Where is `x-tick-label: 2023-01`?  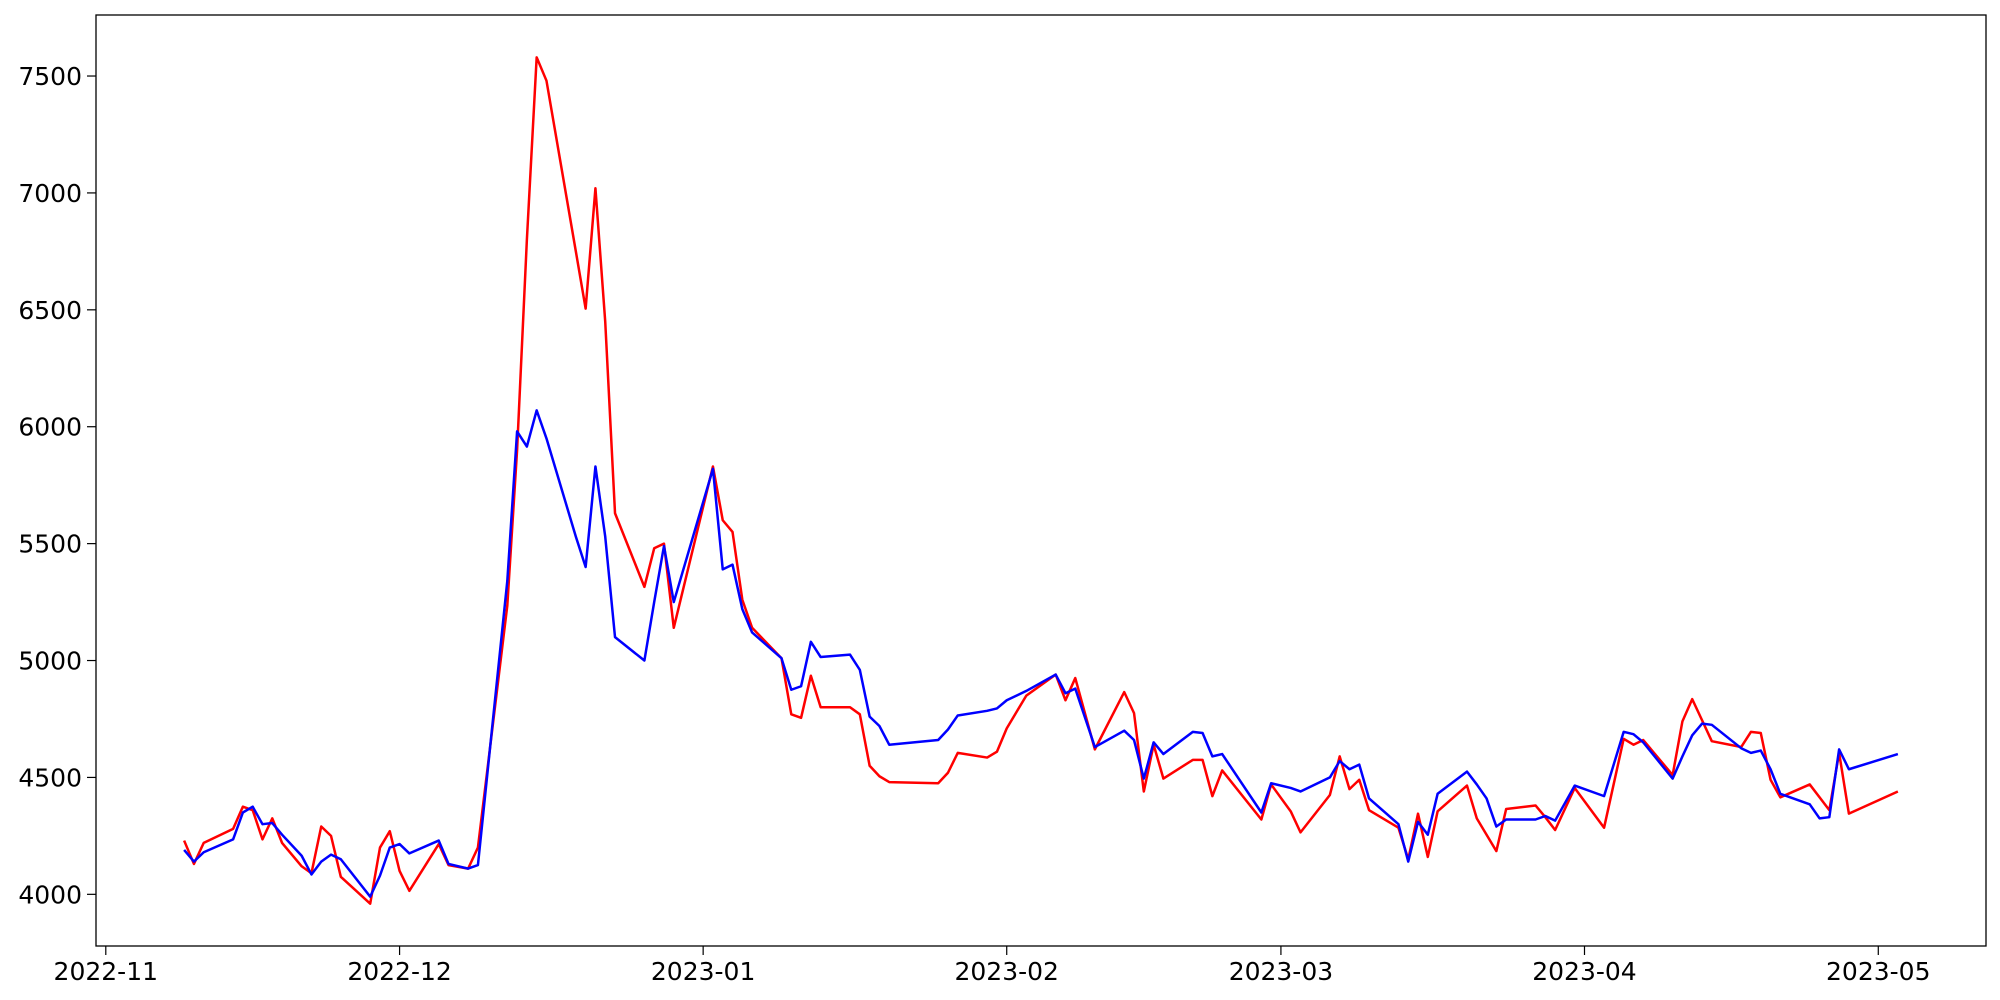 x-tick-label: 2023-01 is located at coordinates (703, 971).